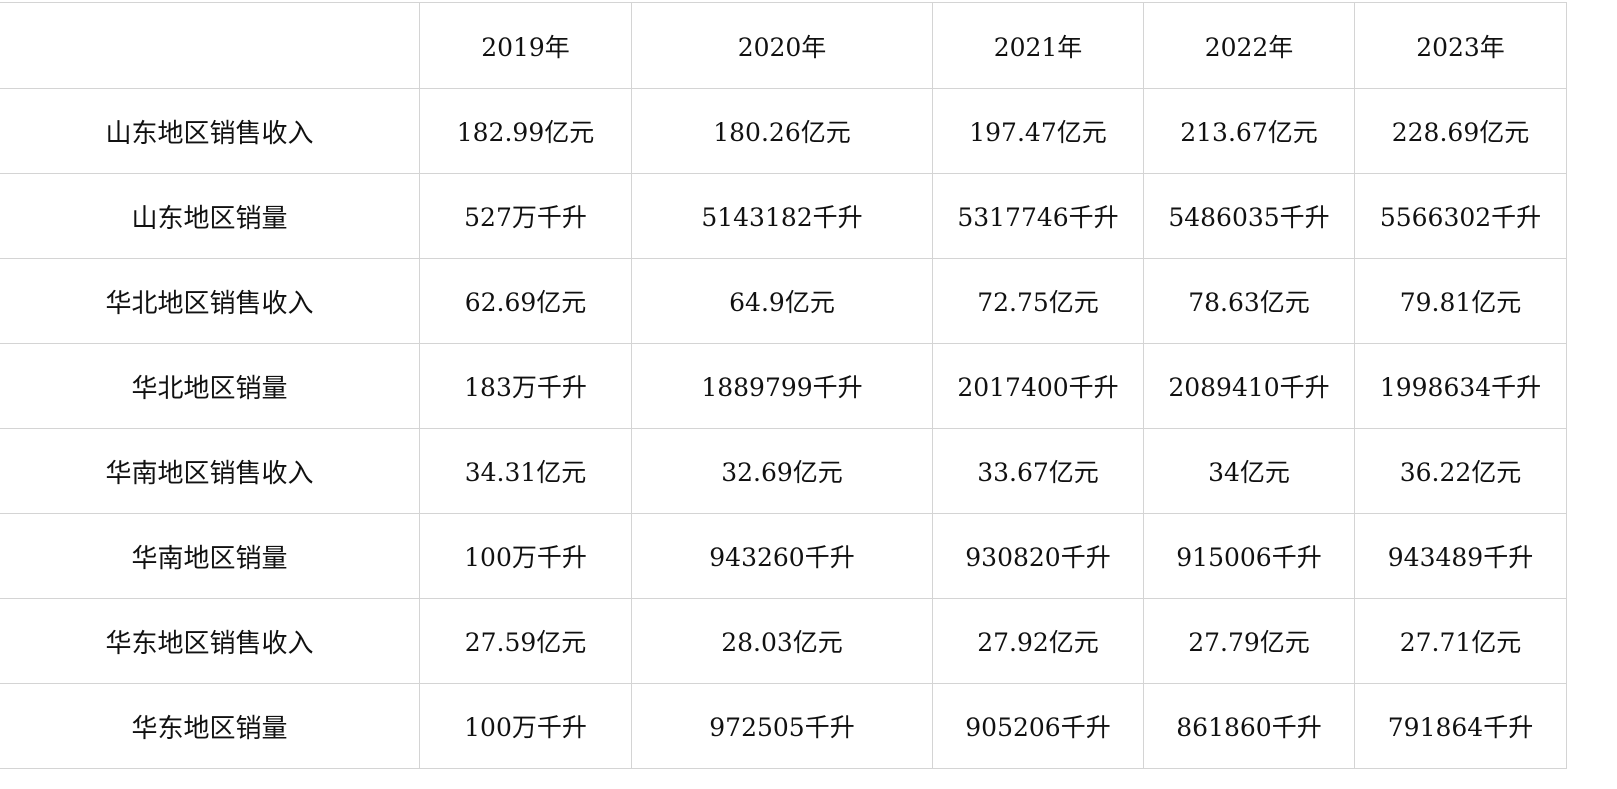 The width and height of the screenshot is (1617, 789). What do you see at coordinates (1038, 726) in the screenshot?
I see `table-cell: 905206千升` at bounding box center [1038, 726].